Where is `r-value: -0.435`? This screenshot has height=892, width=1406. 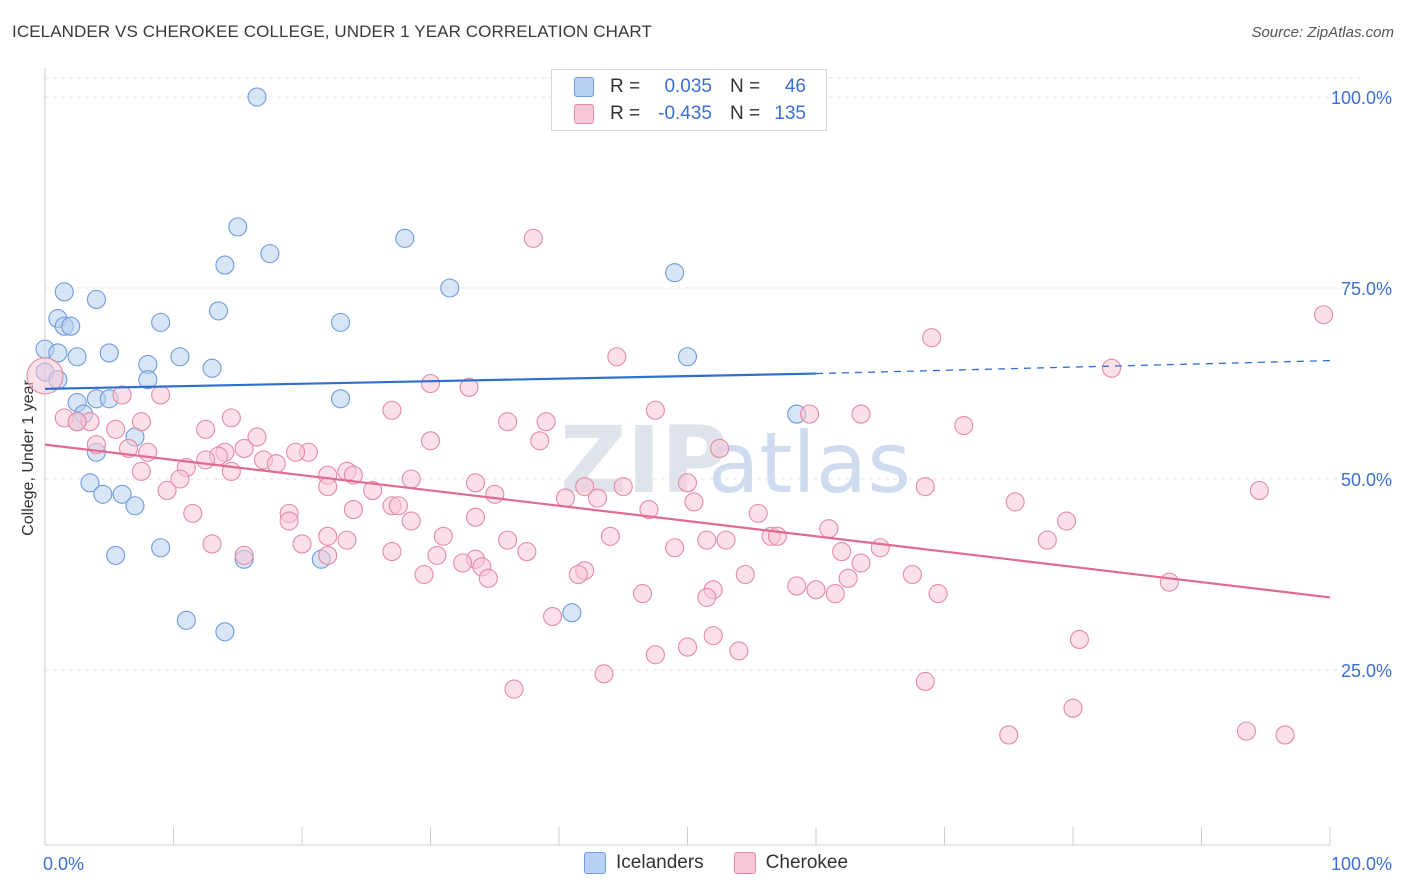 r-value: -0.435 is located at coordinates (685, 113).